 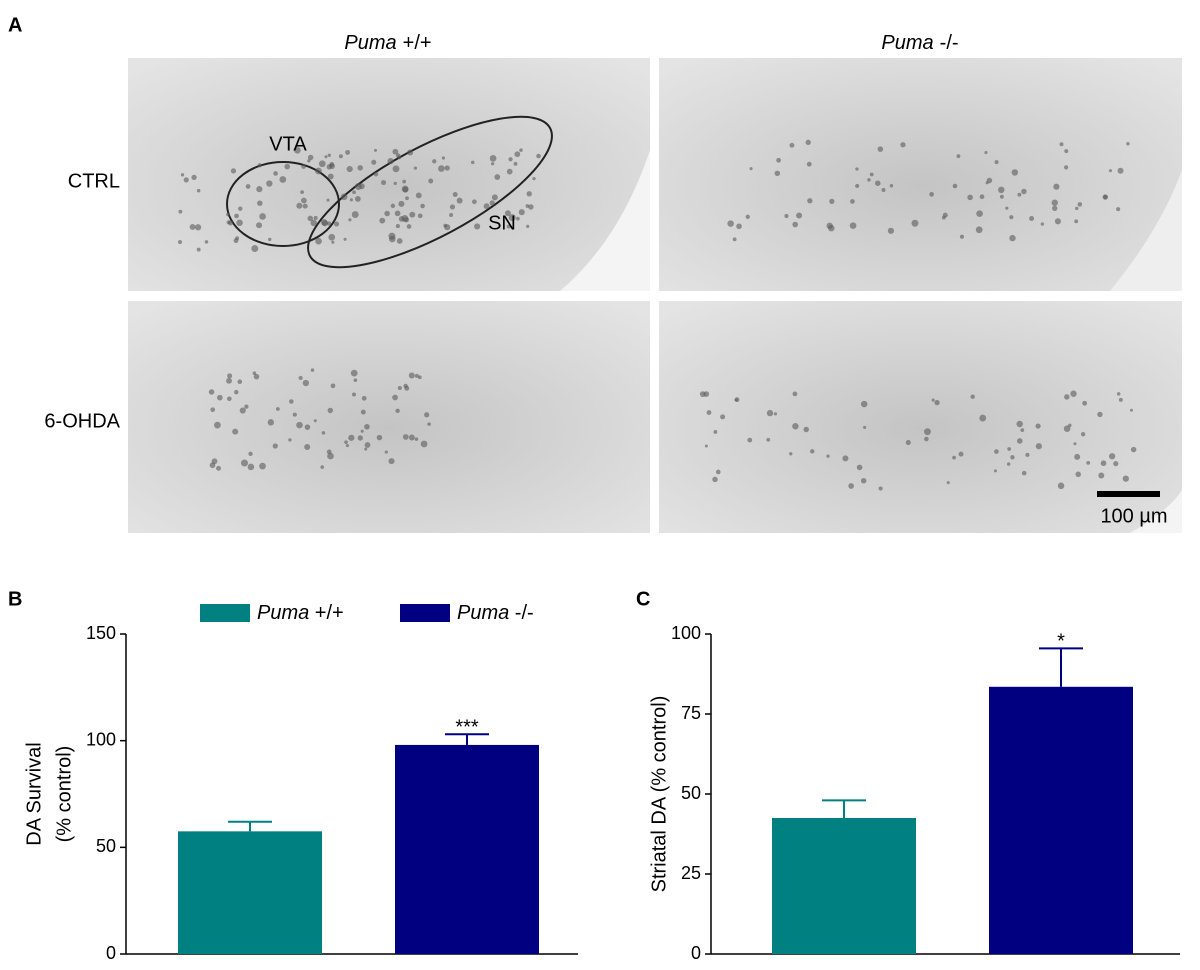 I want to click on y-axis-label: Striatal DA (% control), so click(x=659, y=794).